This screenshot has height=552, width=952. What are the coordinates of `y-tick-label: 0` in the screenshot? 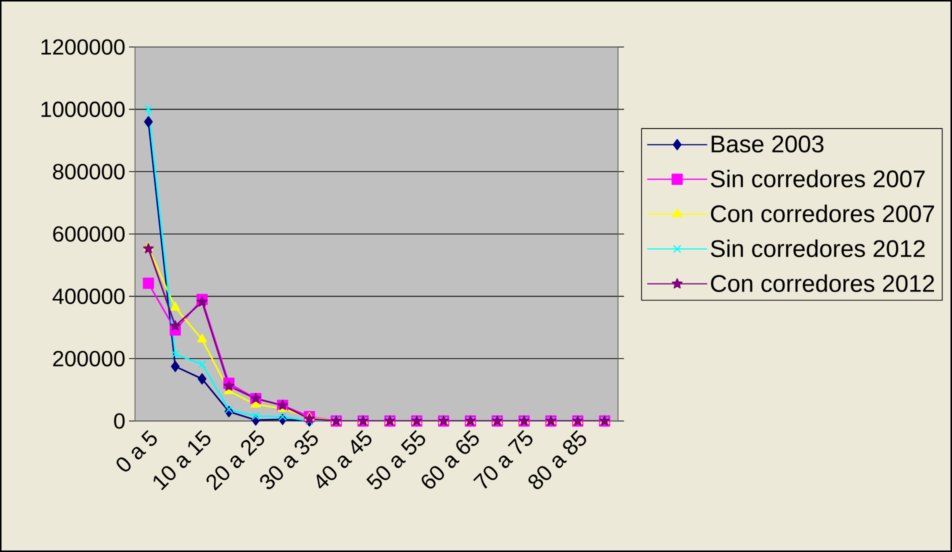 It's located at (119, 421).